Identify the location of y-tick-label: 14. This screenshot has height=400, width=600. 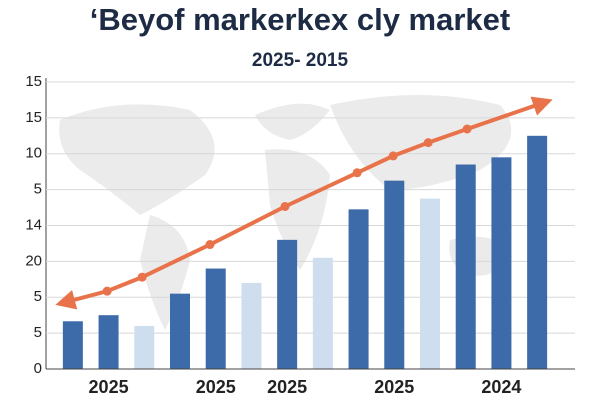
(33, 224).